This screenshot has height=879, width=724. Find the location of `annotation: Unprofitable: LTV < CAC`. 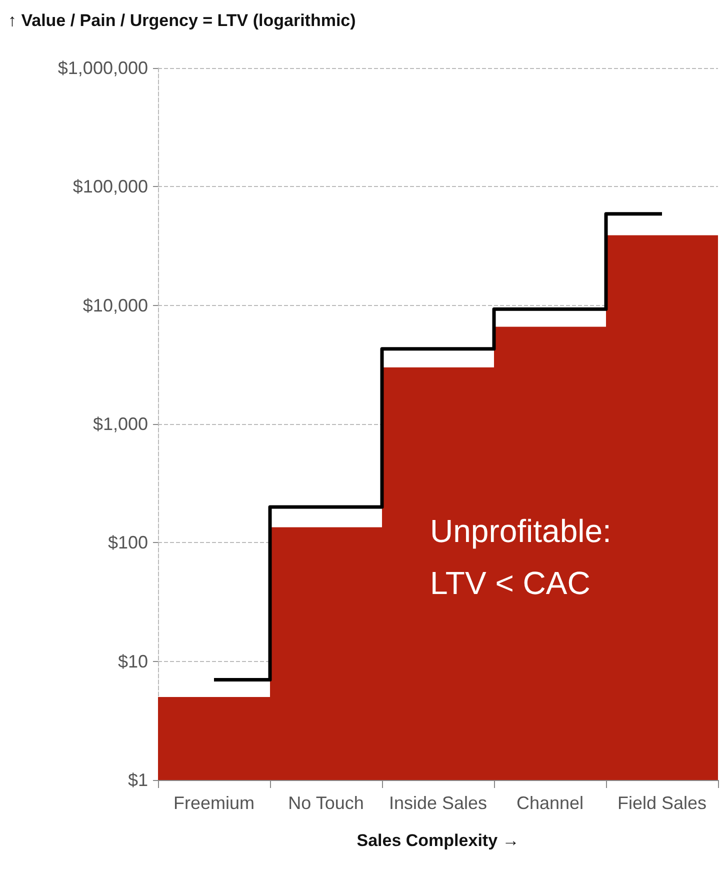

annotation: Unprofitable: LTV < CAC is located at coordinates (521, 557).